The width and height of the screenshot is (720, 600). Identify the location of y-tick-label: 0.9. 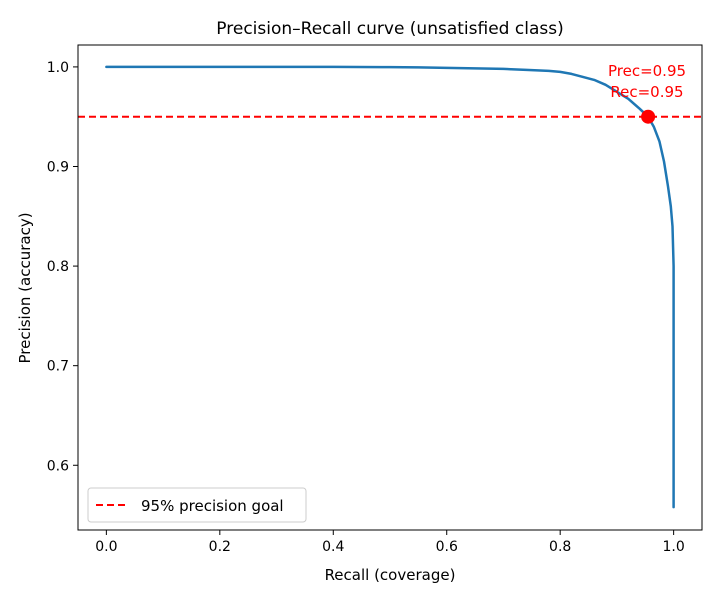
(58, 167).